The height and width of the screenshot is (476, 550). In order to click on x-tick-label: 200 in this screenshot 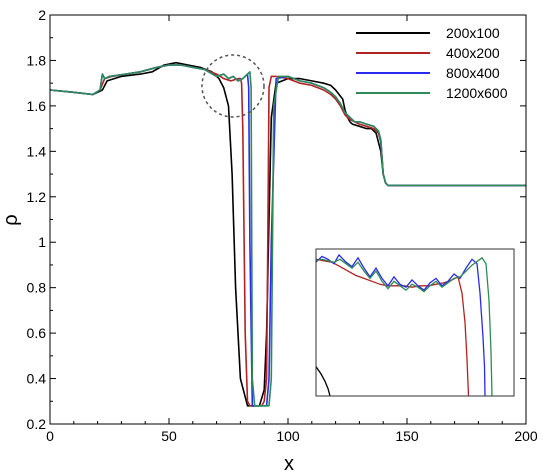, I will do `click(526, 436)`.